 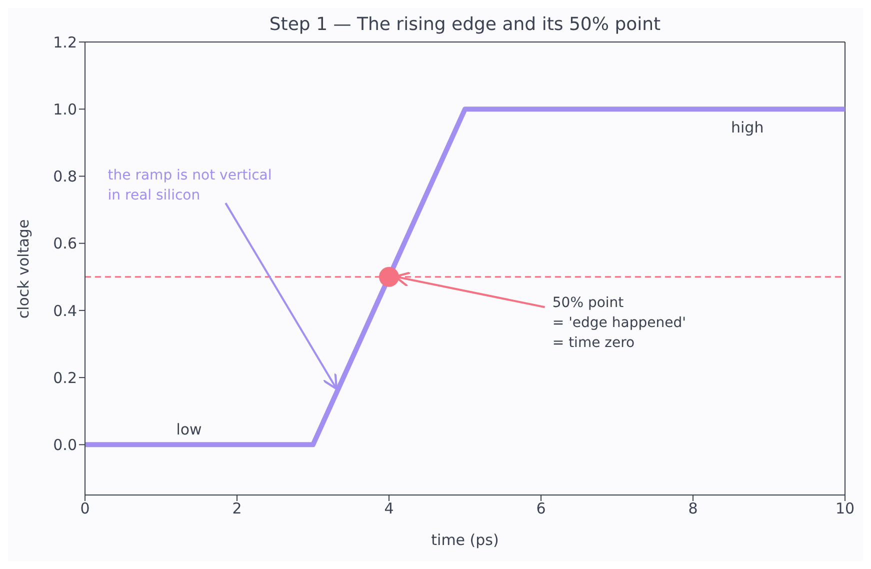 I want to click on y-tick-label: 0.8, so click(x=65, y=177).